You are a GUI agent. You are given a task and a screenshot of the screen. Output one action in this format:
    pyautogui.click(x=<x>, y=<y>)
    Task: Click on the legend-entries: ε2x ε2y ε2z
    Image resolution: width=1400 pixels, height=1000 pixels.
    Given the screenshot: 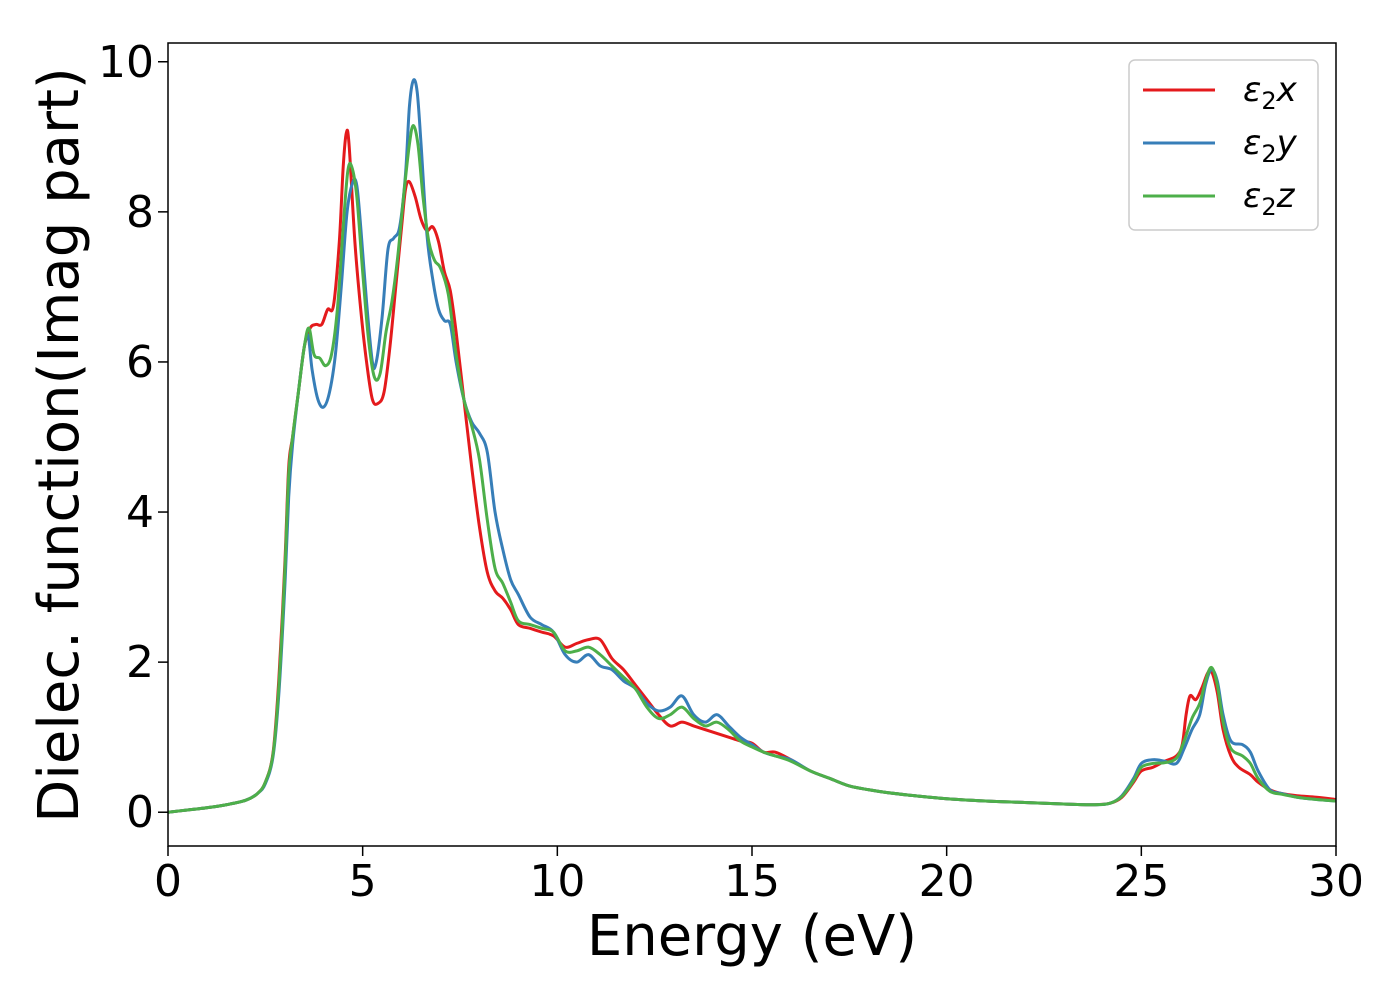 What is the action you would take?
    pyautogui.click(x=1220, y=145)
    